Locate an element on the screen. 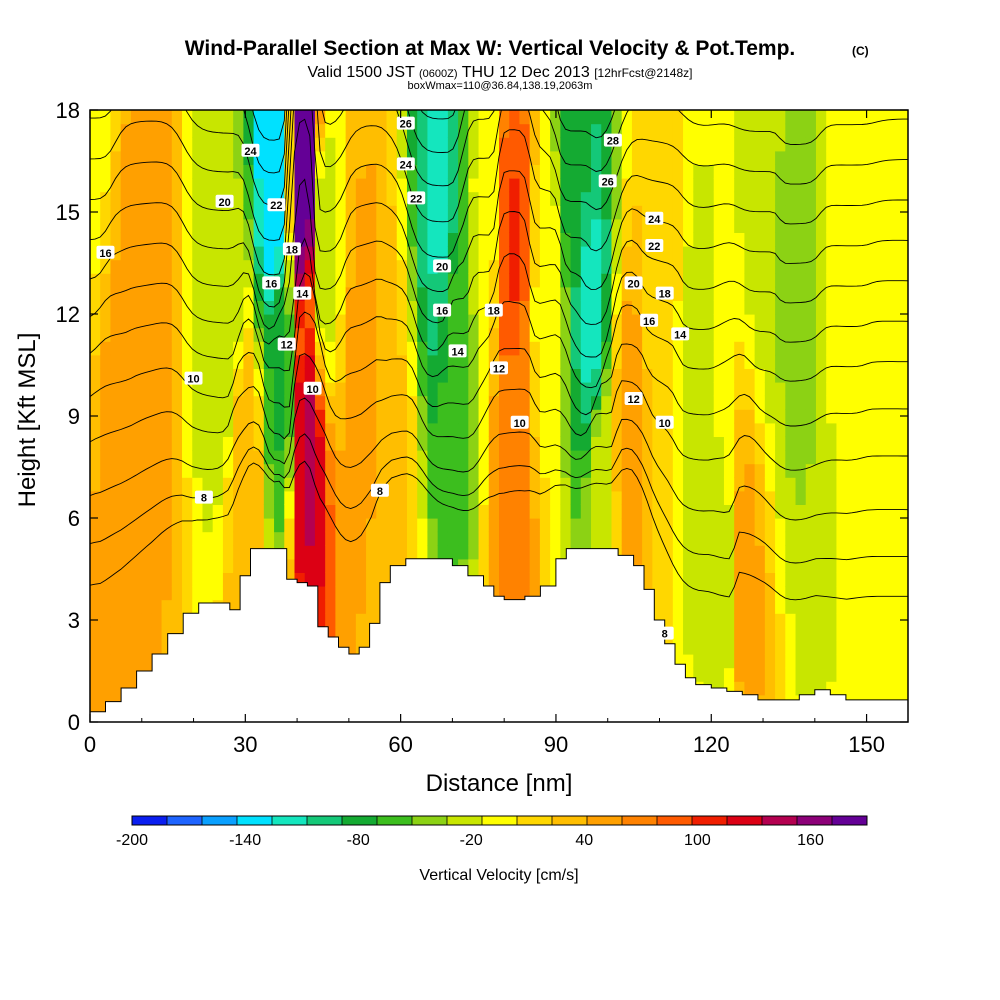 The width and height of the screenshot is (1000, 1000). forecast-tag: [12hrFcst@2148z] is located at coordinates (643, 73).